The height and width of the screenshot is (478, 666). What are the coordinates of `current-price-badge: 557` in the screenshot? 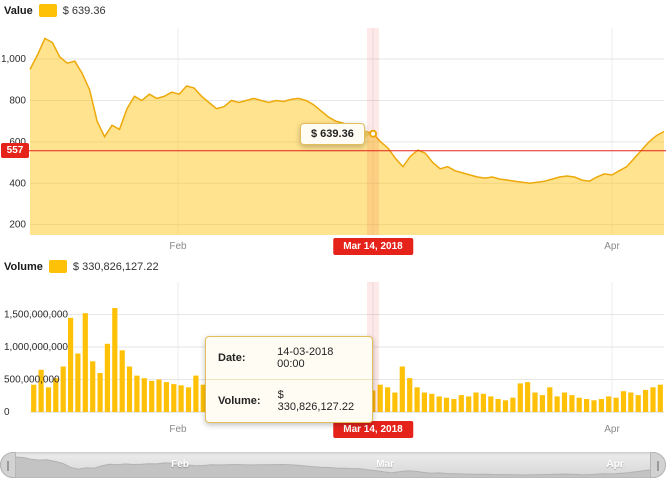 It's located at (15, 150).